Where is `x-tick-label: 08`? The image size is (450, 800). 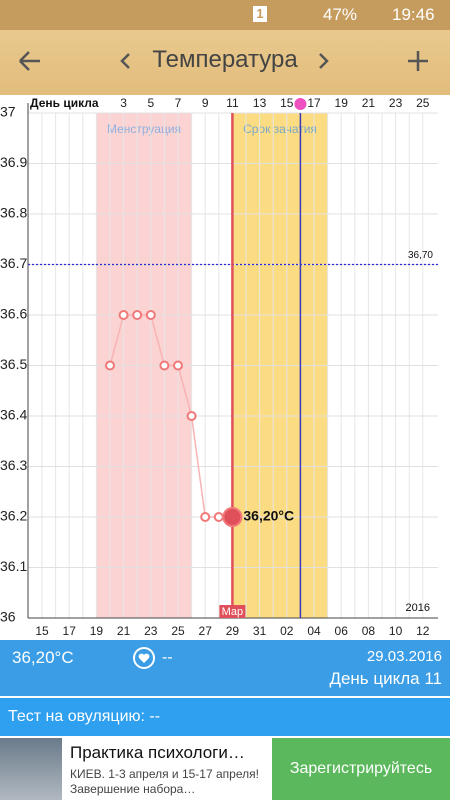 x-tick-label: 08 is located at coordinates (369, 631).